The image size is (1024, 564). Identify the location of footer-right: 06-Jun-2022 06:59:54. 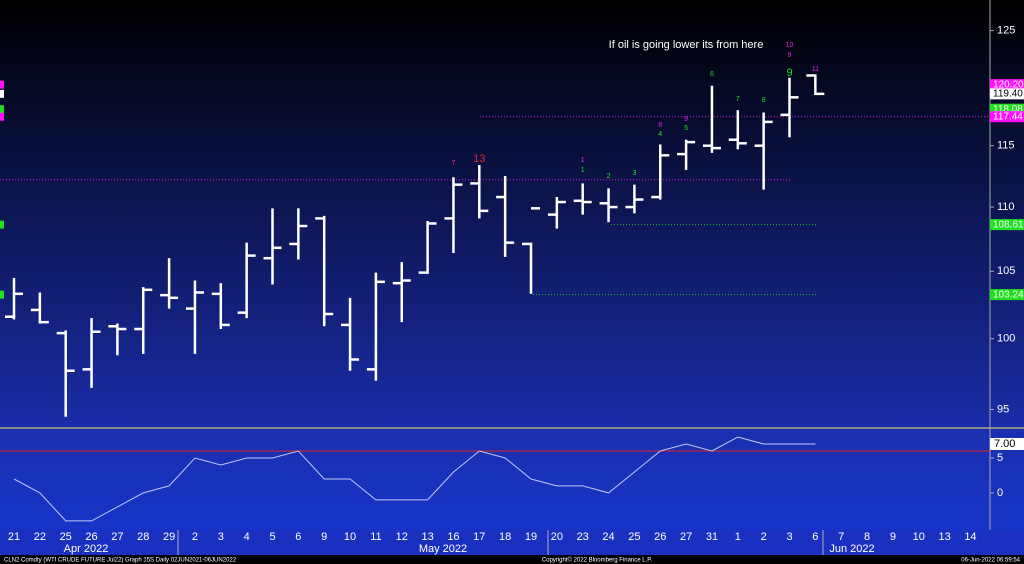
(990, 561).